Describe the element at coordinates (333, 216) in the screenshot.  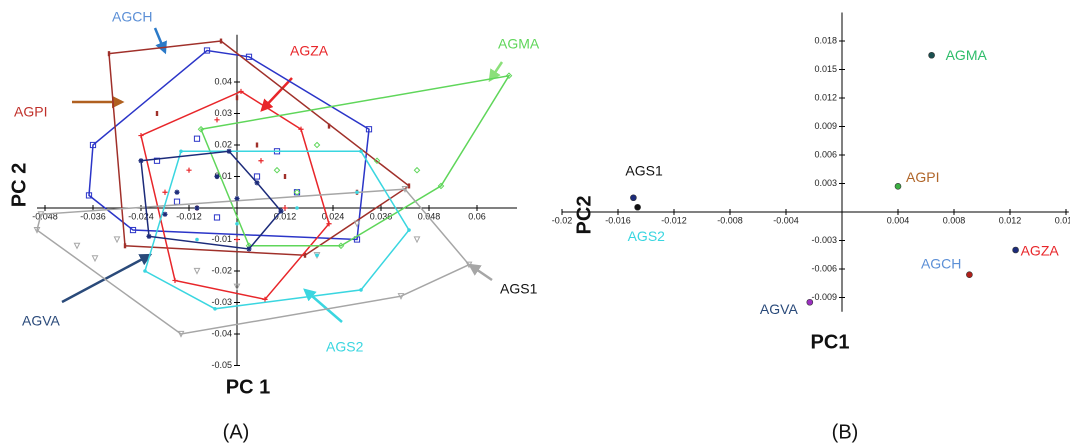
I see `x-tick-label: 0.024` at that location.